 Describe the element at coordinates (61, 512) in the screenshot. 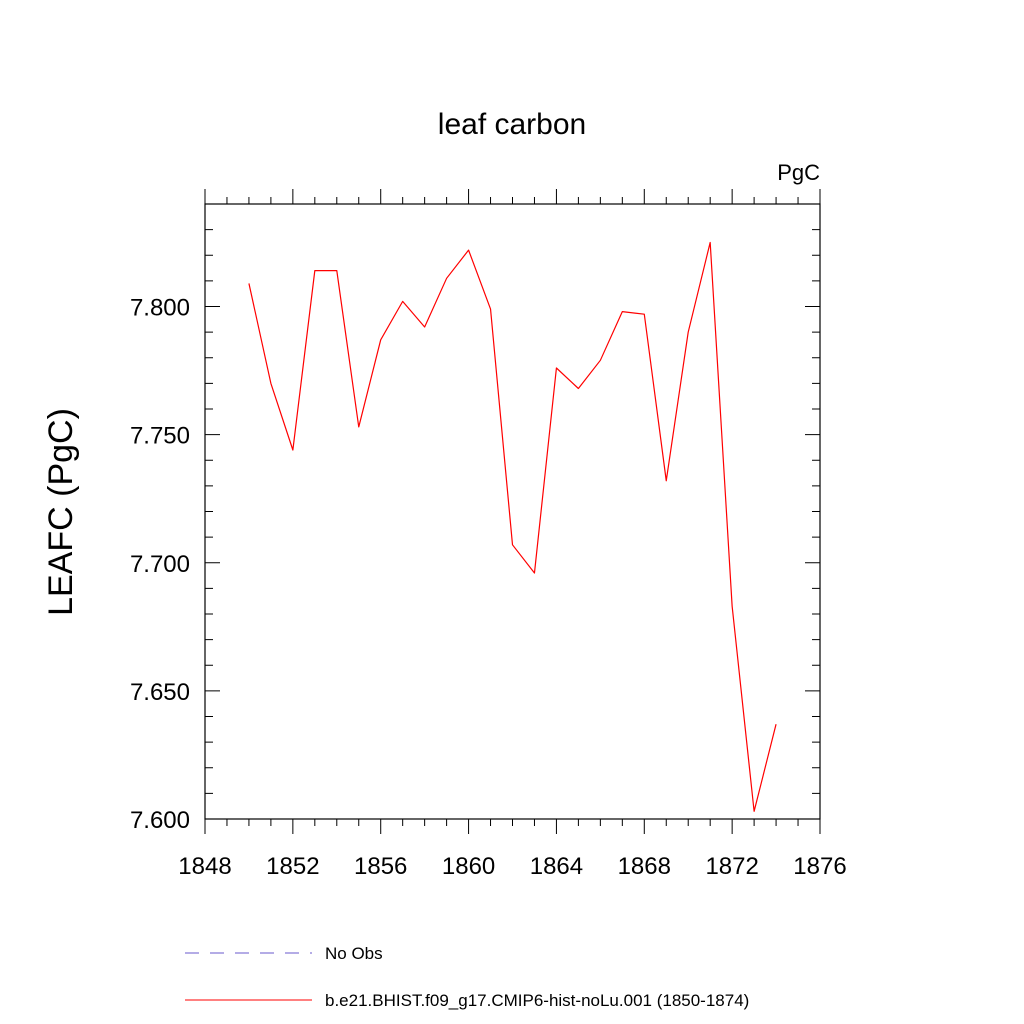

I see `y-axis-label: LEAFC (PgC)` at that location.